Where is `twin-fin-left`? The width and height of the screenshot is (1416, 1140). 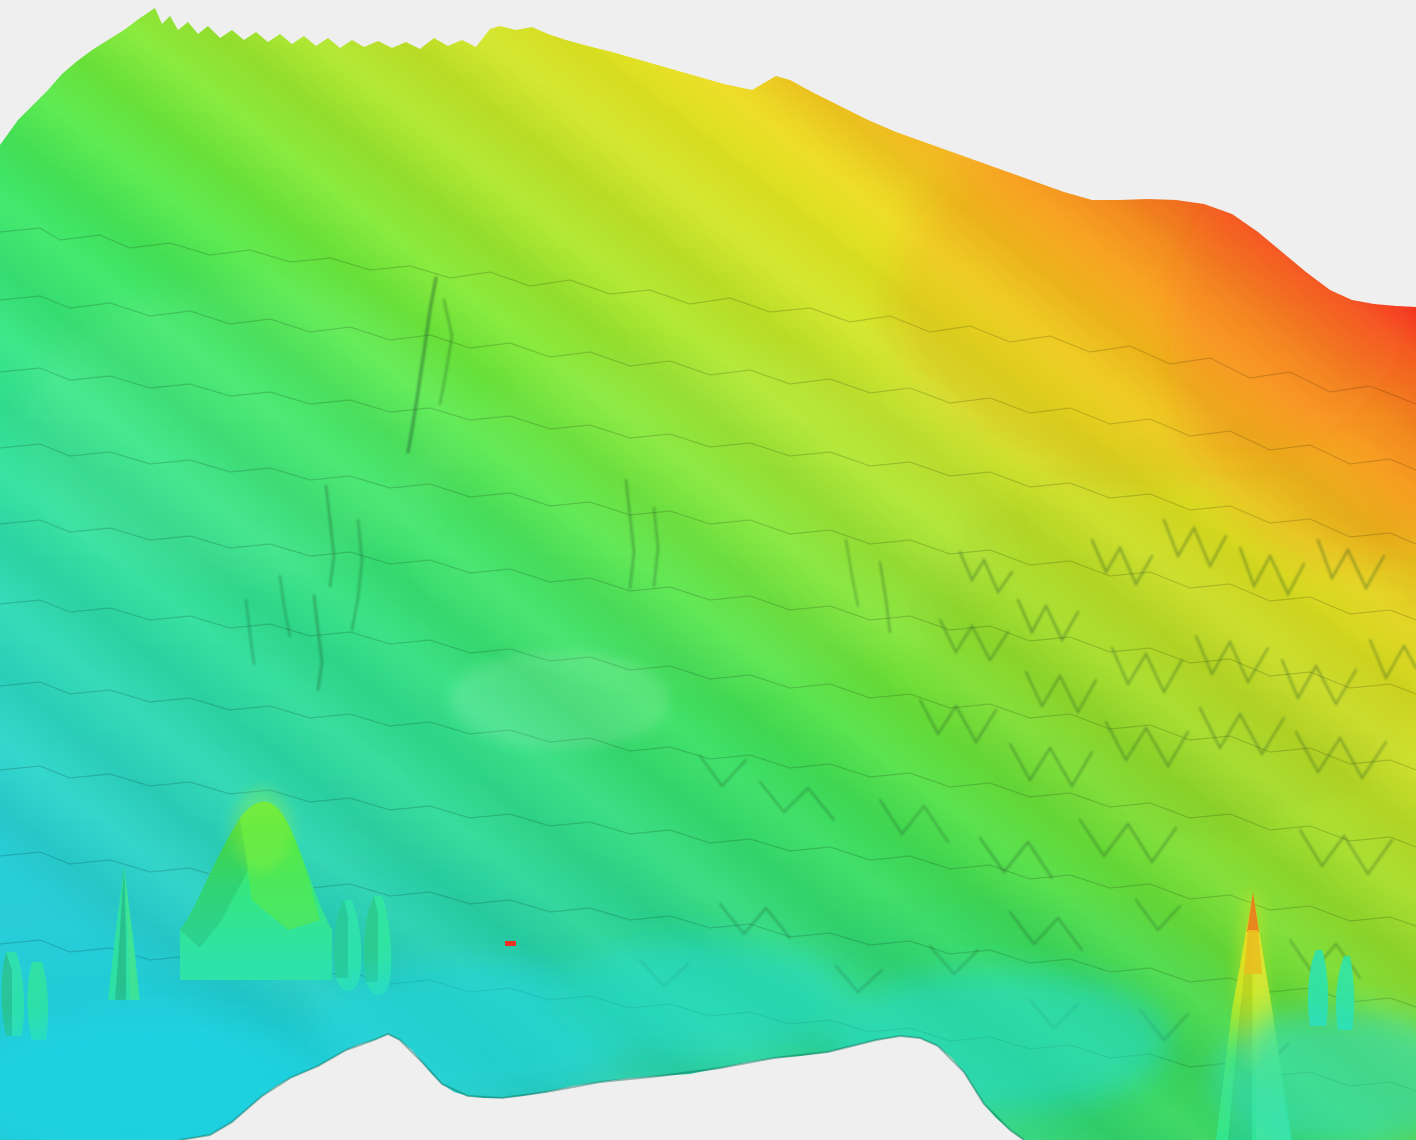 twin-fin-left is located at coordinates (348, 946).